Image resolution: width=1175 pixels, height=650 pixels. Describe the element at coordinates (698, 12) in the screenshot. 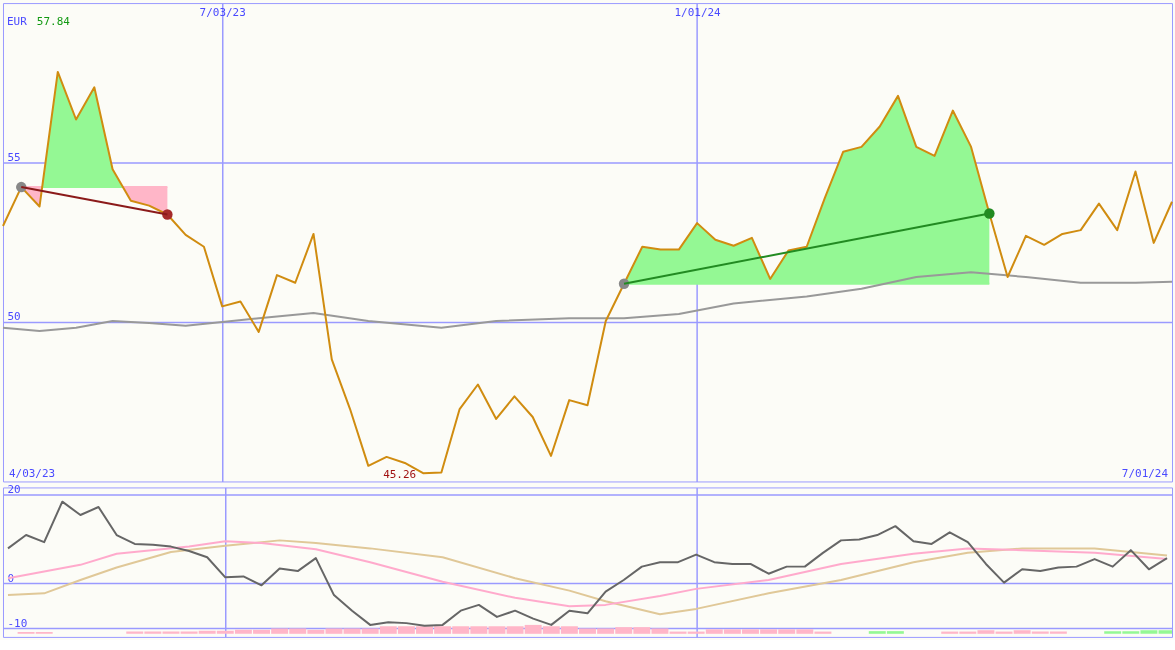

I see `x-tick-label: 1/01/24` at that location.